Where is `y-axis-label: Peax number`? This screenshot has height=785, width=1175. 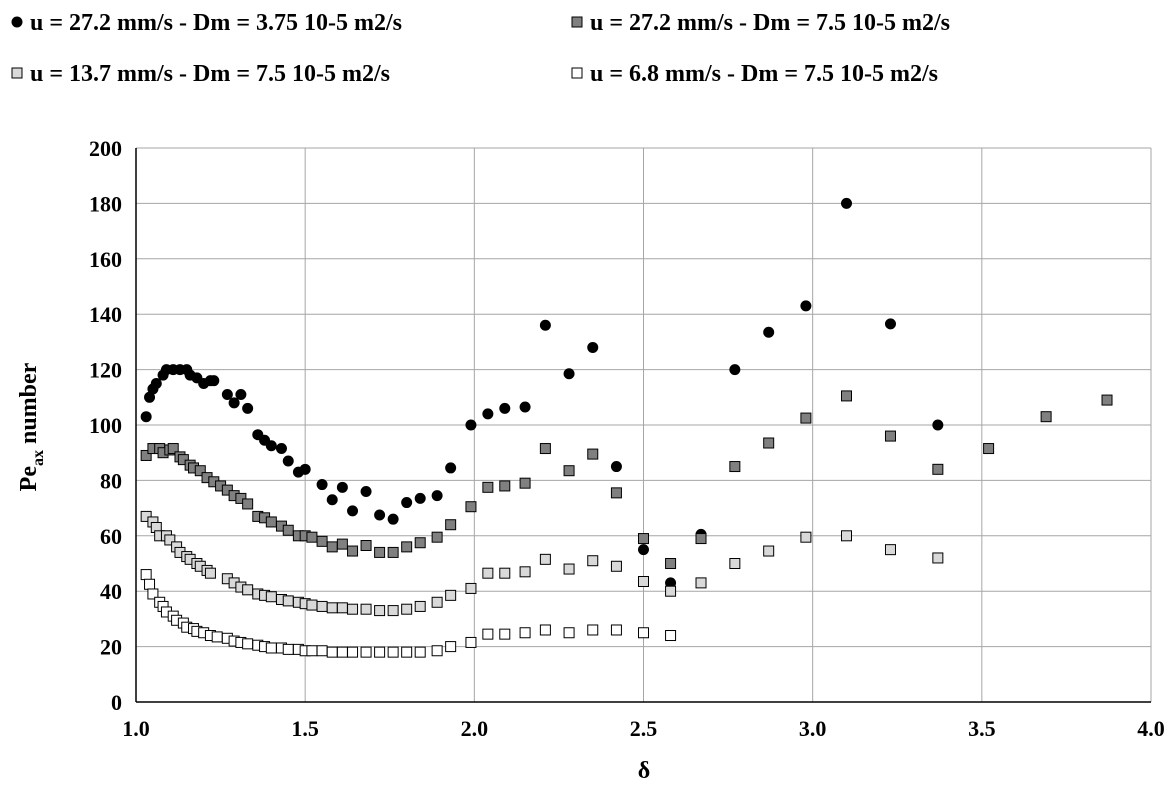
y-axis-label: Peax number is located at coordinates (31, 426).